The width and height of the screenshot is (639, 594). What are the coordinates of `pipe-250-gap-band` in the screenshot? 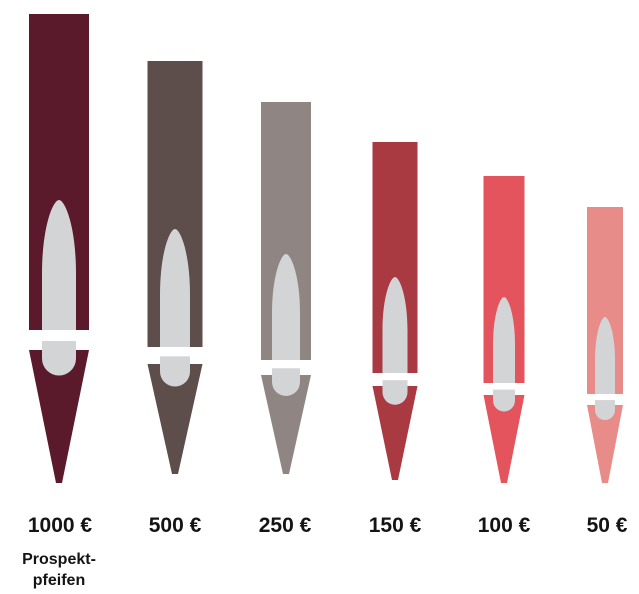 It's located at (286, 364).